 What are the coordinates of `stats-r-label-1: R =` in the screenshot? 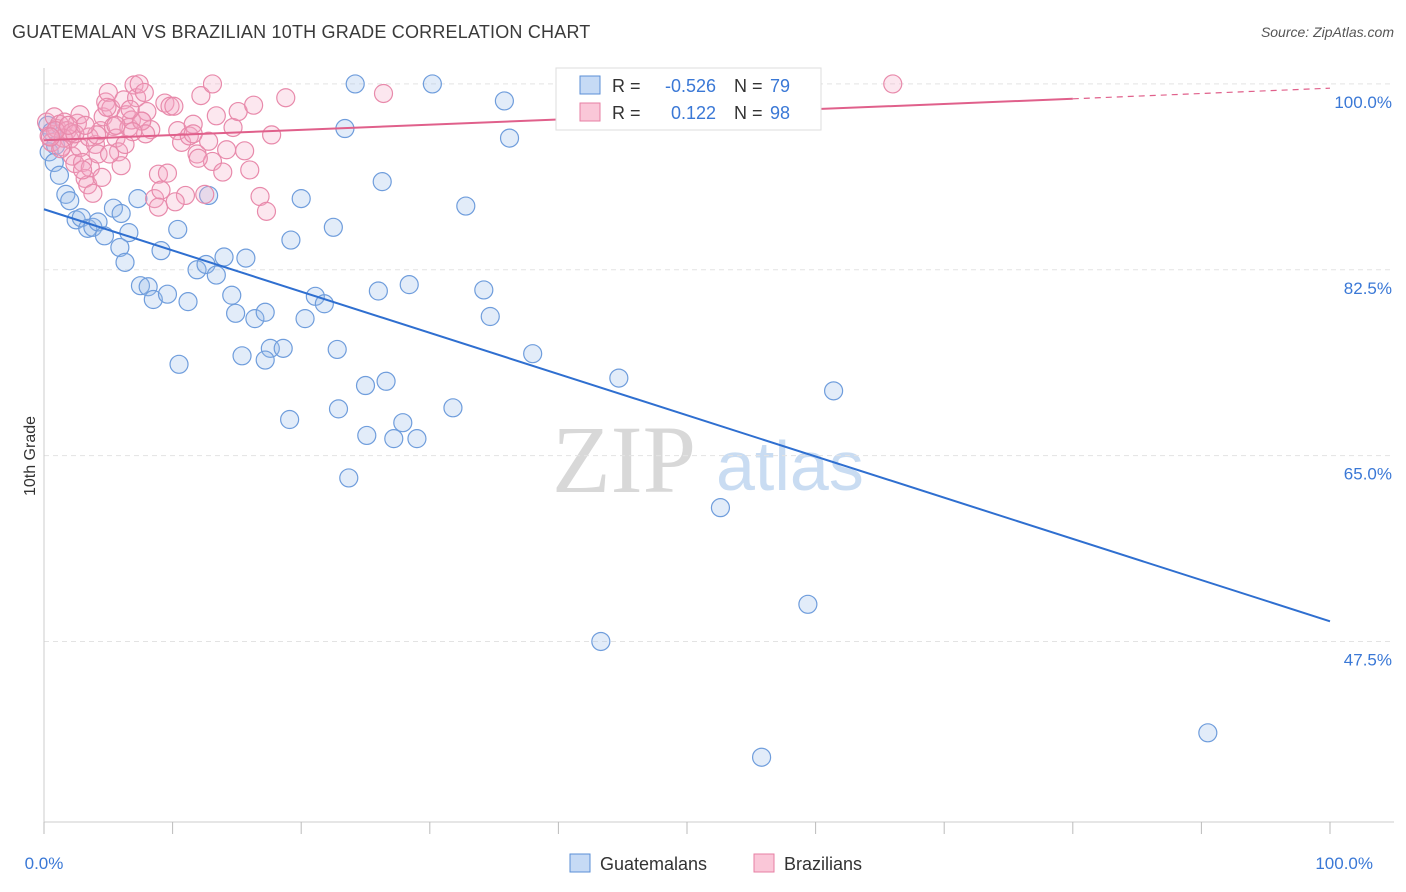 It's located at (626, 86).